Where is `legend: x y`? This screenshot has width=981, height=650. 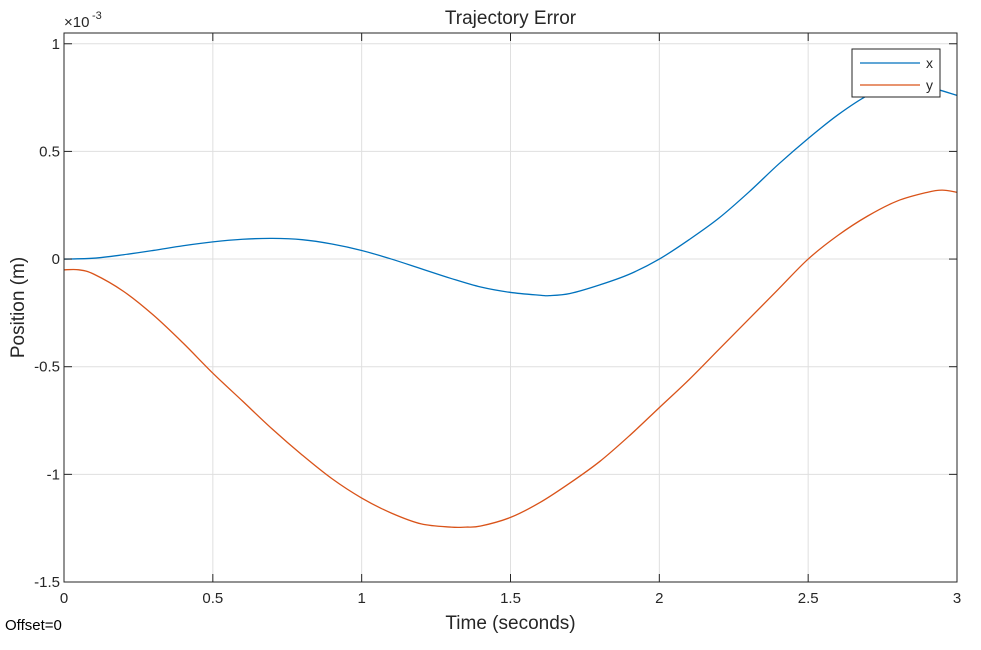
legend: x y is located at coordinates (896, 73).